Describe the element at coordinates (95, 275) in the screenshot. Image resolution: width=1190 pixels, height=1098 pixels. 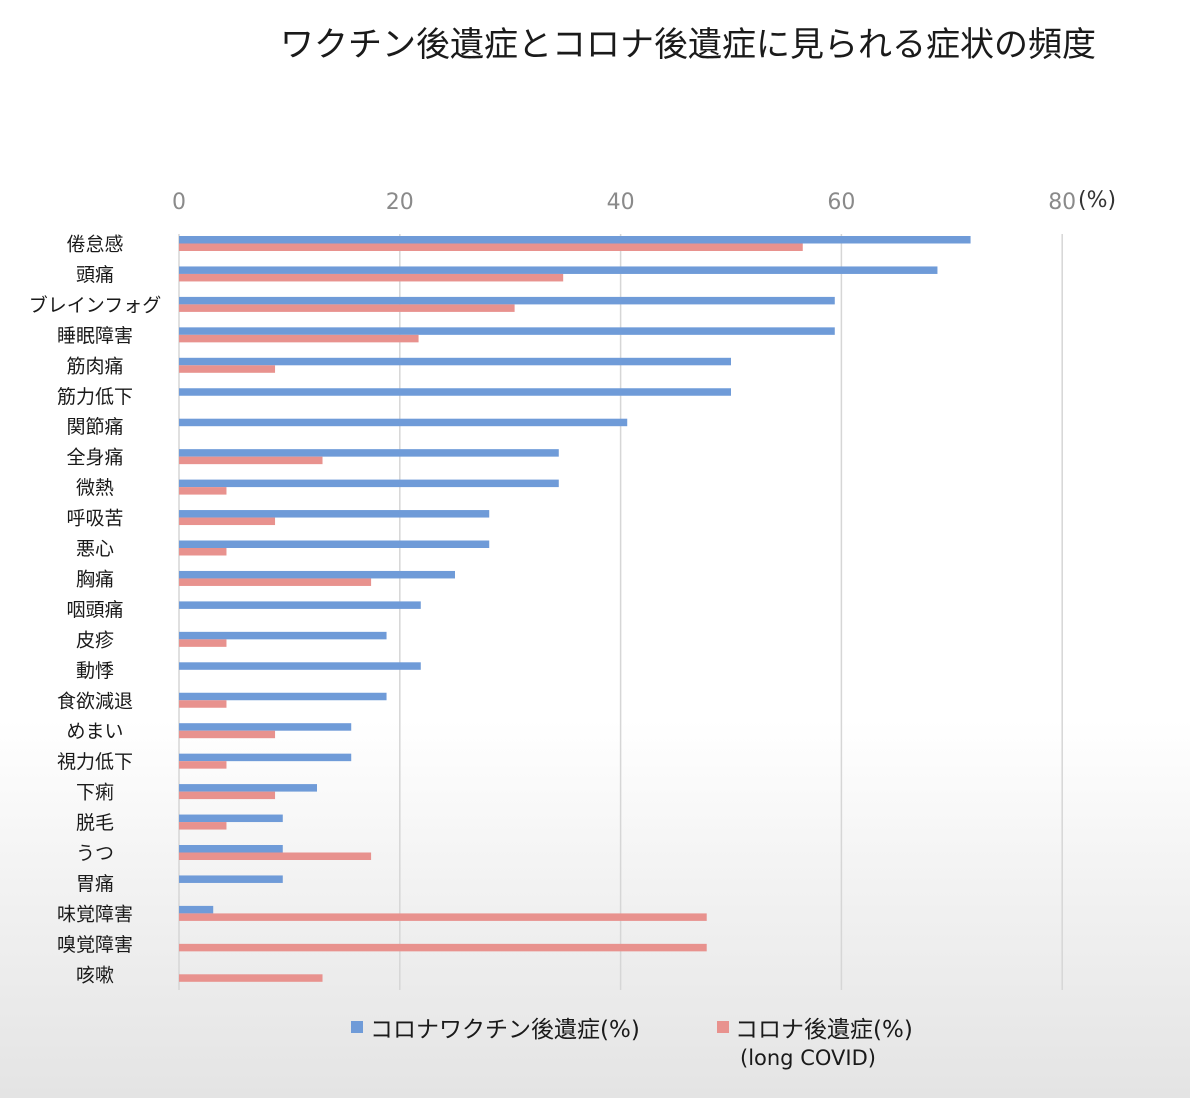
I see `category-label-1: 頭痛` at that location.